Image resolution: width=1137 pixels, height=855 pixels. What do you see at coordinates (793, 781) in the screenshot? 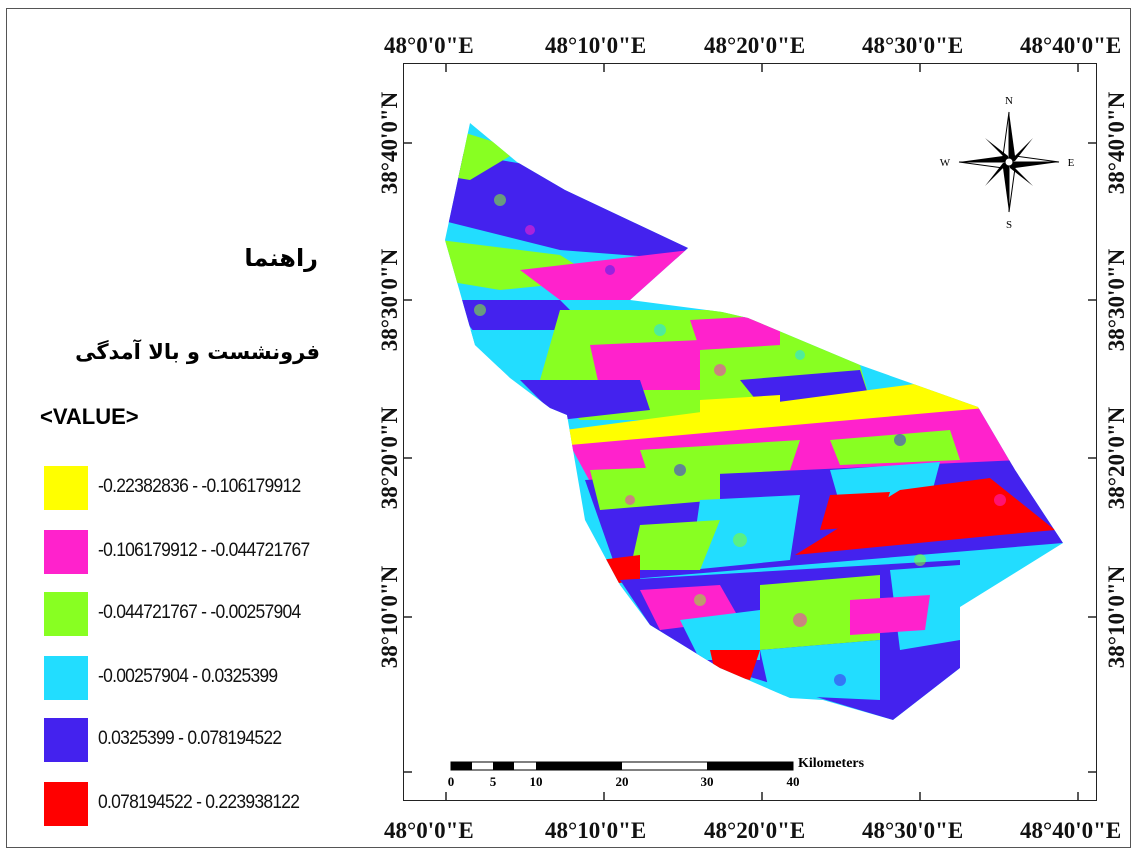
I see `scale-tick: 40` at bounding box center [793, 781].